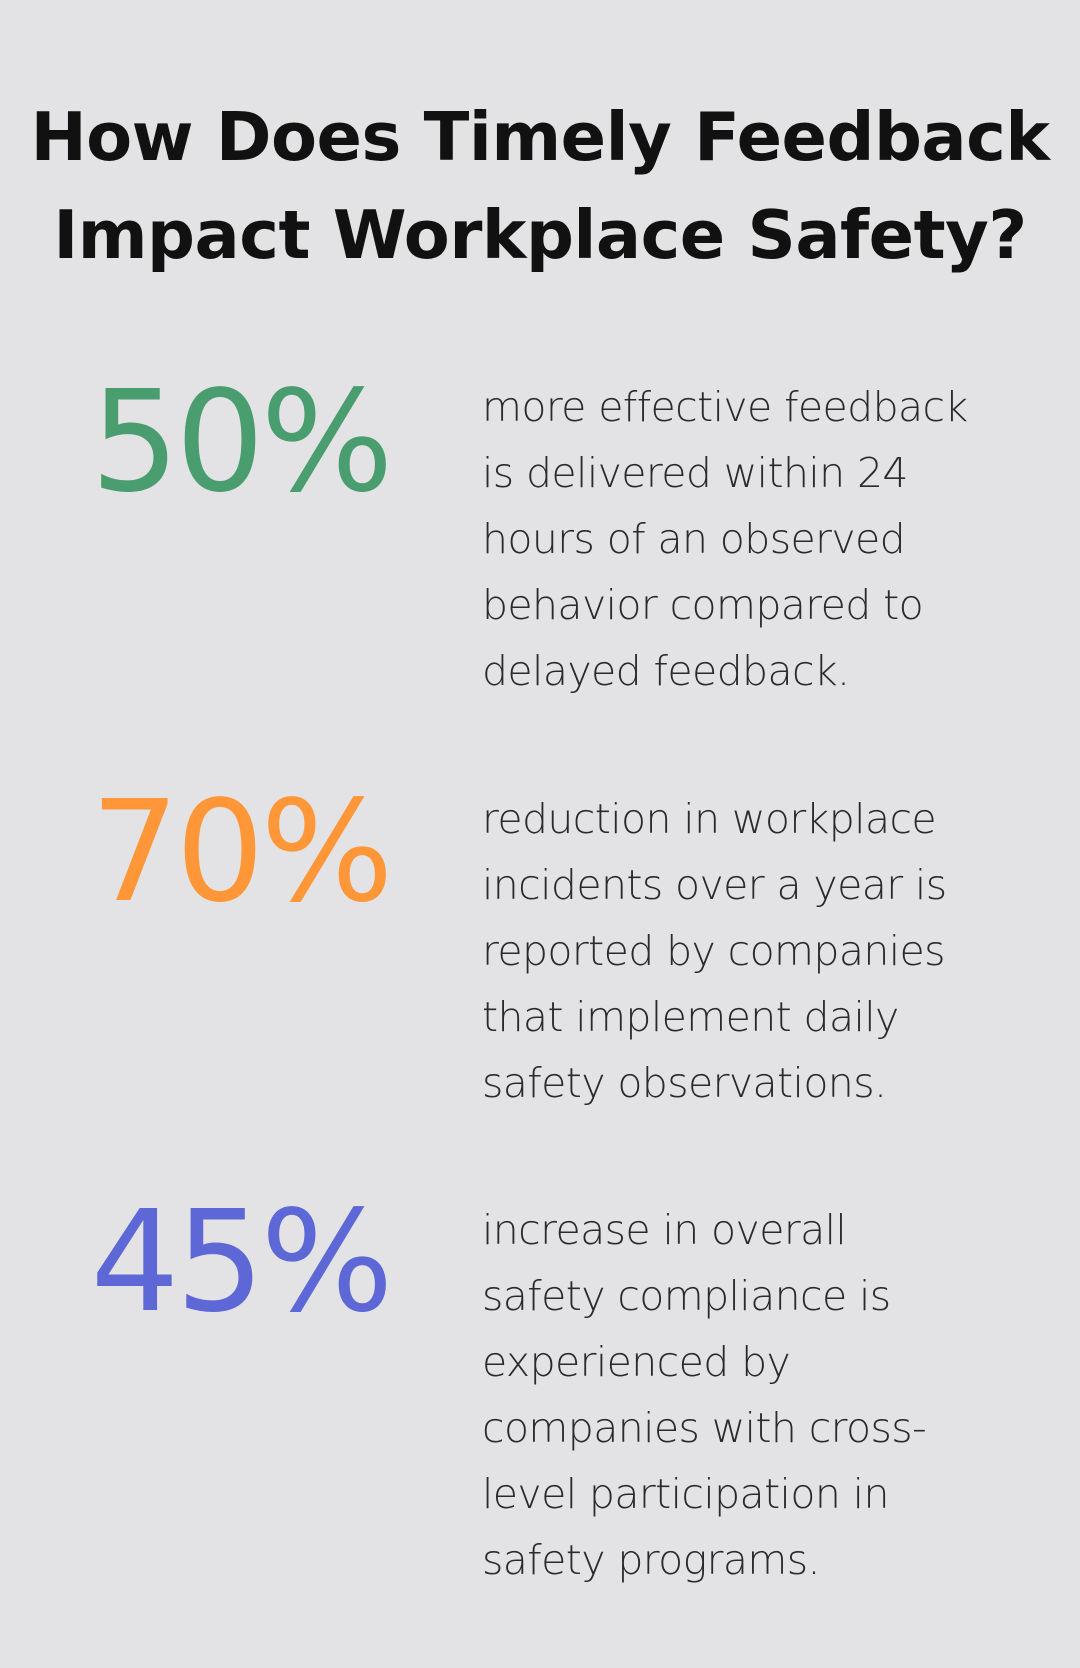 The width and height of the screenshot is (1080, 1668). I want to click on stat-value: 70%, so click(241, 852).